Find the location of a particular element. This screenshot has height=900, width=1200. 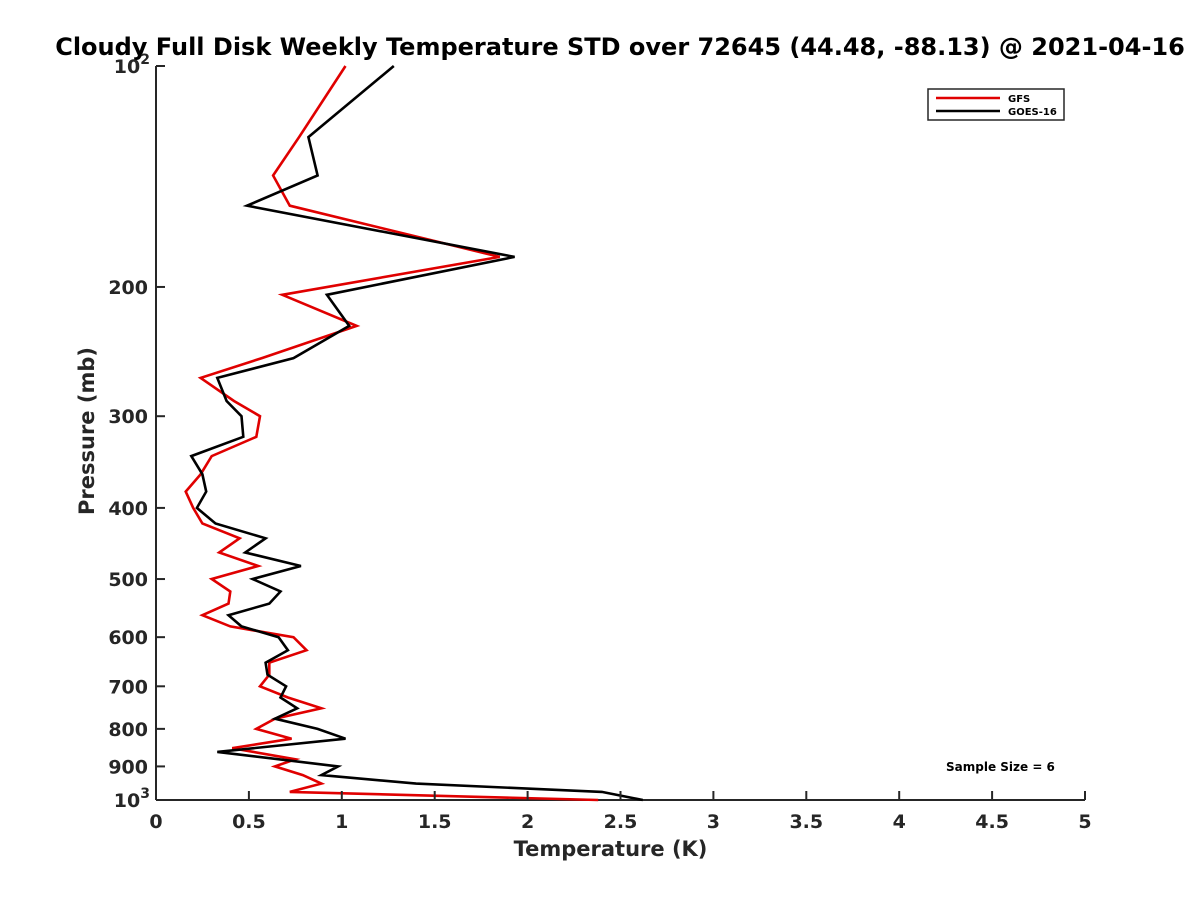

x-axis-ticks: 0 0.5 1 1.5 2 2.5 3 3.5 4 4.5 5 is located at coordinates (620, 812).